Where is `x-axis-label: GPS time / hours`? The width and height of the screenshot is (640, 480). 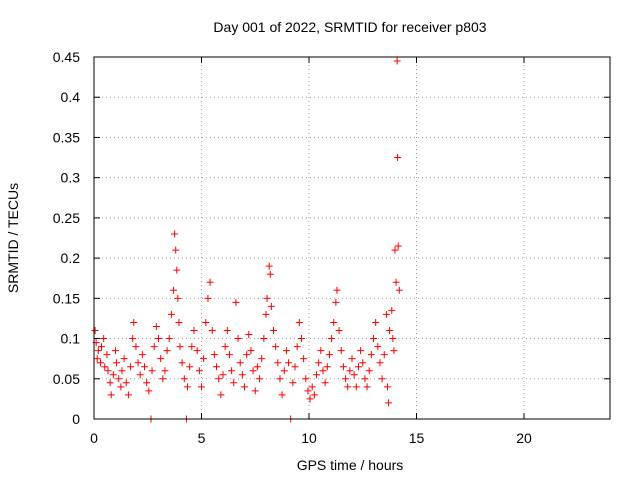 x-axis-label: GPS time / hours is located at coordinates (350, 465).